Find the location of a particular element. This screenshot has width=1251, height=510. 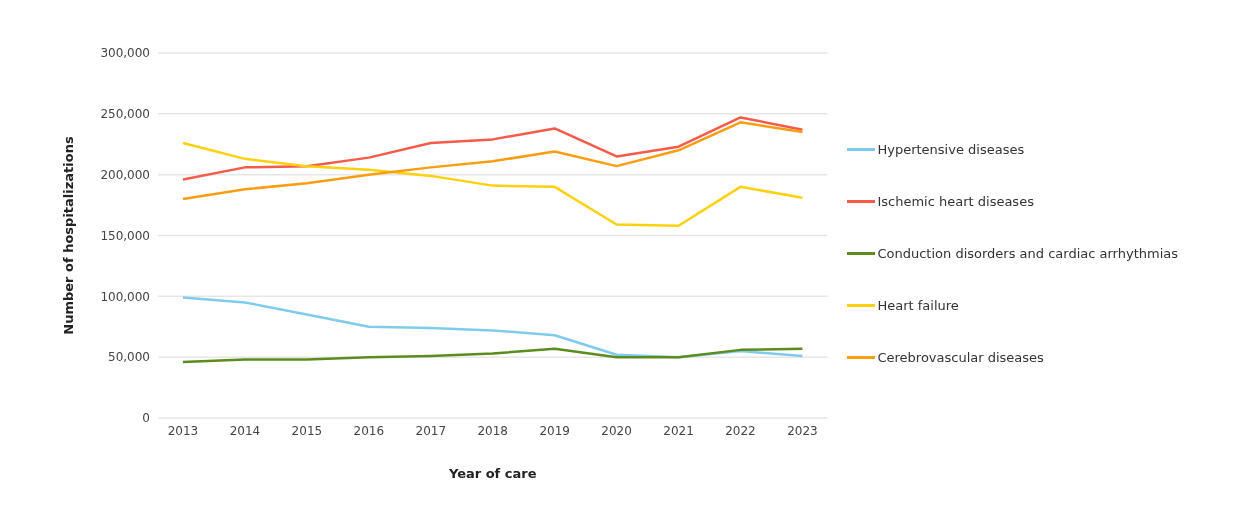

legend-label: Conduction disorders and cardiac arrhythmias is located at coordinates (1027, 253).